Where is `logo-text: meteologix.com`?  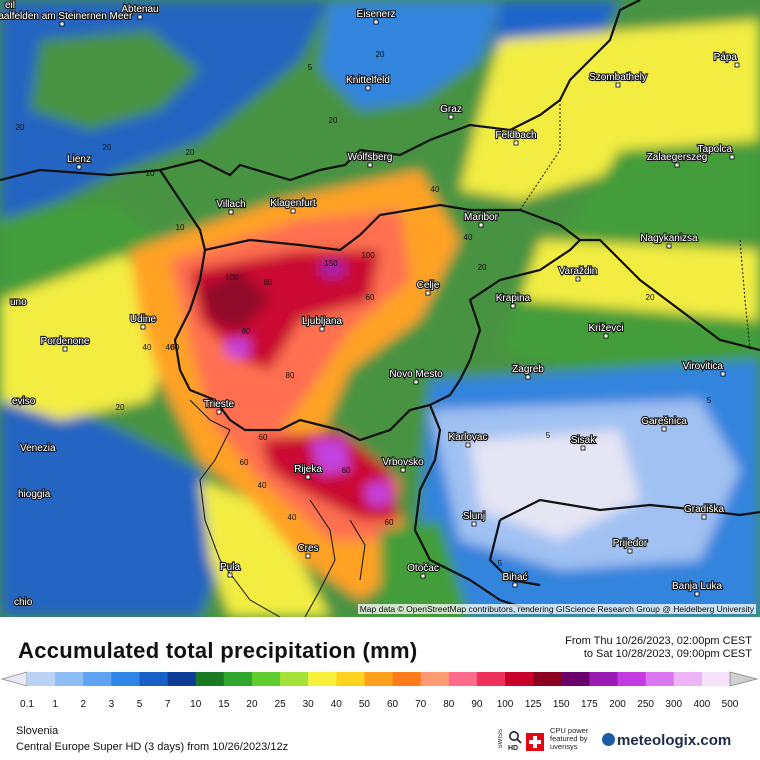 logo-text: meteologix.com is located at coordinates (674, 740).